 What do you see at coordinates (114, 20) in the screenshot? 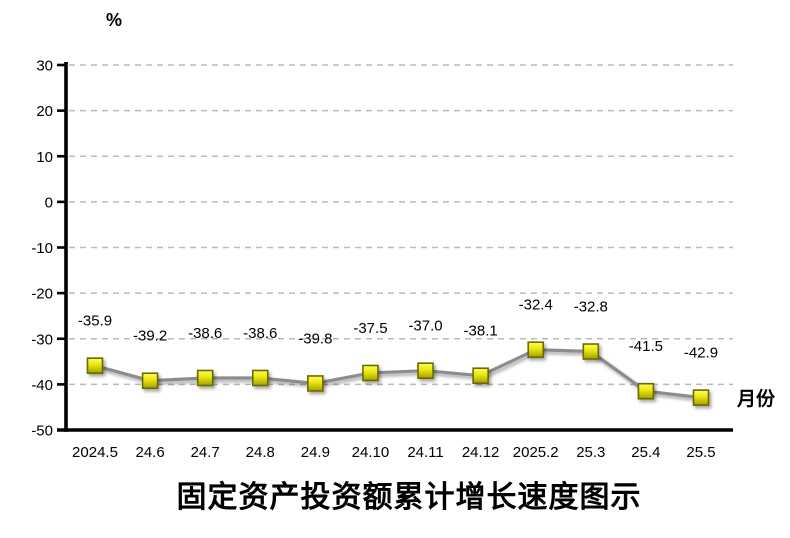
I see `y-axis-unit-label: %` at bounding box center [114, 20].